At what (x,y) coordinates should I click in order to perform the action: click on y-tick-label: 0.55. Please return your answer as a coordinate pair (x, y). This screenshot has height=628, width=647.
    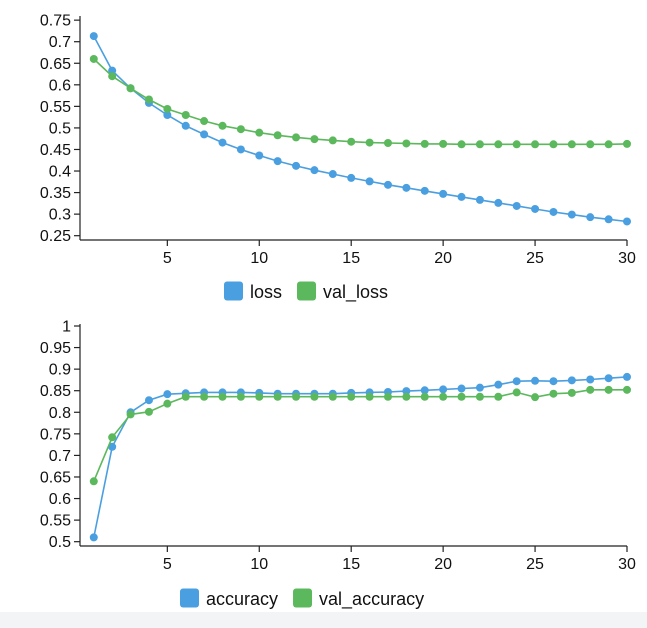
    Looking at the image, I should click on (55, 521).